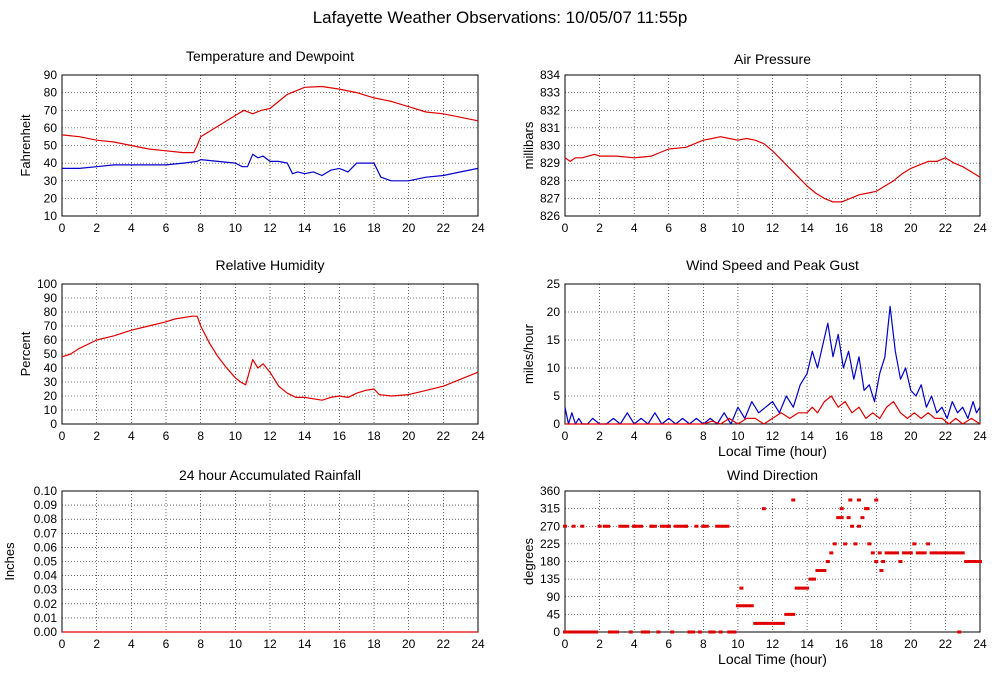 This screenshot has height=680, width=1000. Describe the element at coordinates (772, 354) in the screenshot. I see `plot-frame` at that location.